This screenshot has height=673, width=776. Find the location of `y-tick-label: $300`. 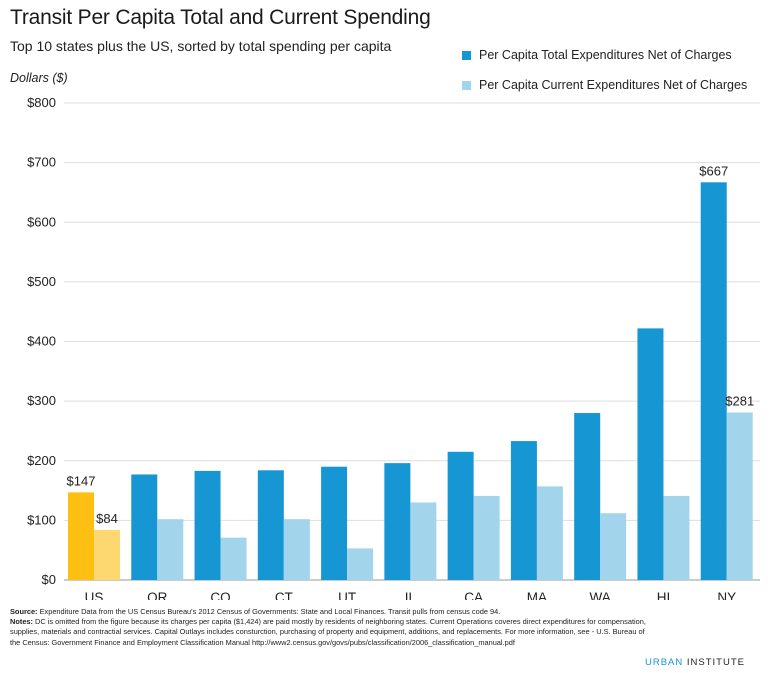

y-tick-label: $300 is located at coordinates (41, 400).